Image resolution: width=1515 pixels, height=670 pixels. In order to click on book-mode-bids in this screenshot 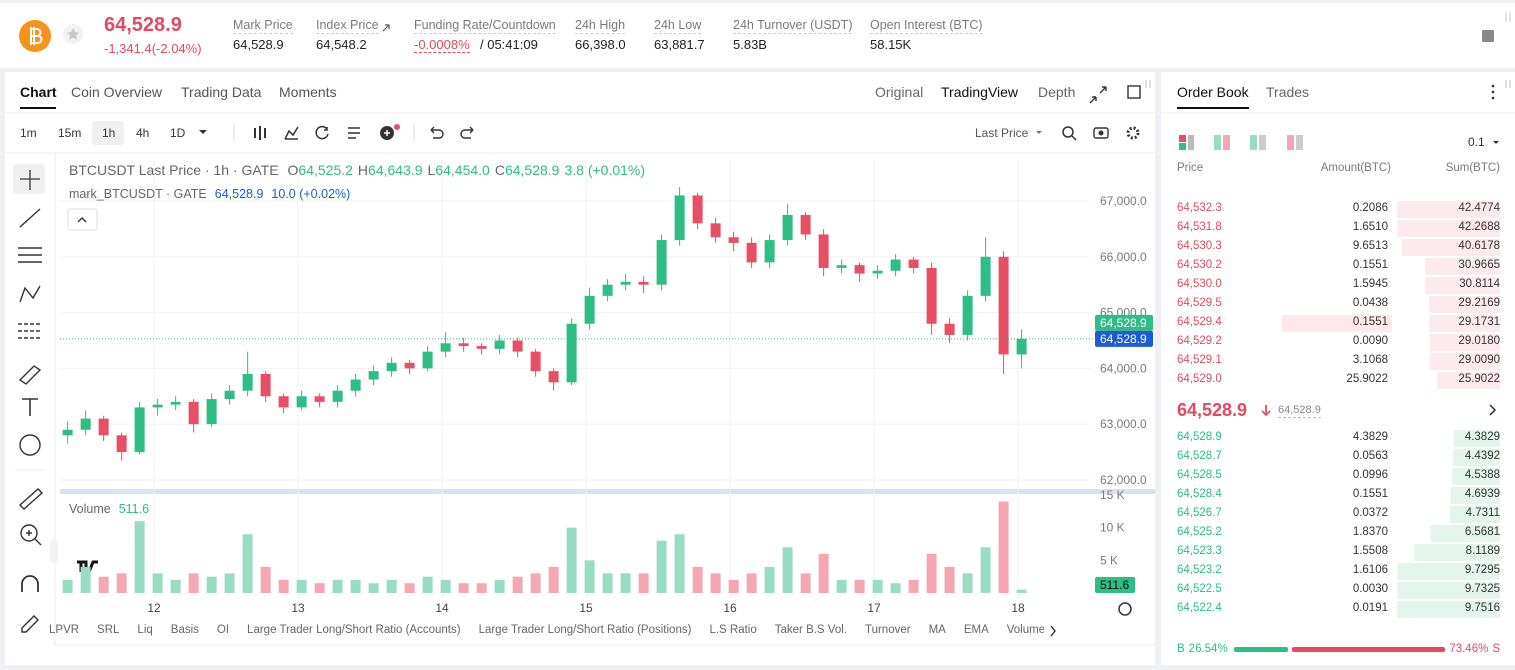, I will do `click(1217, 142)`.